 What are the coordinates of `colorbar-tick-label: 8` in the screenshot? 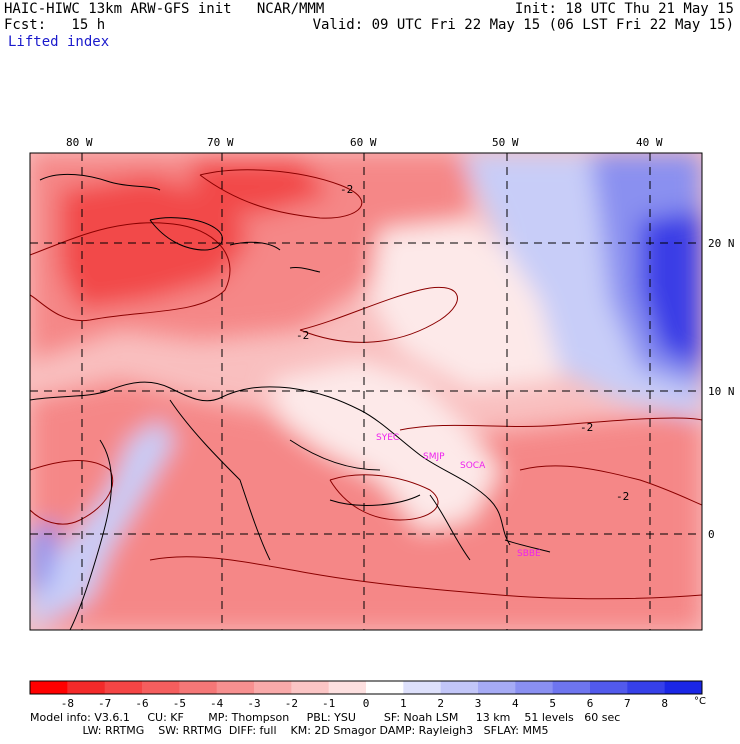 It's located at (664, 703).